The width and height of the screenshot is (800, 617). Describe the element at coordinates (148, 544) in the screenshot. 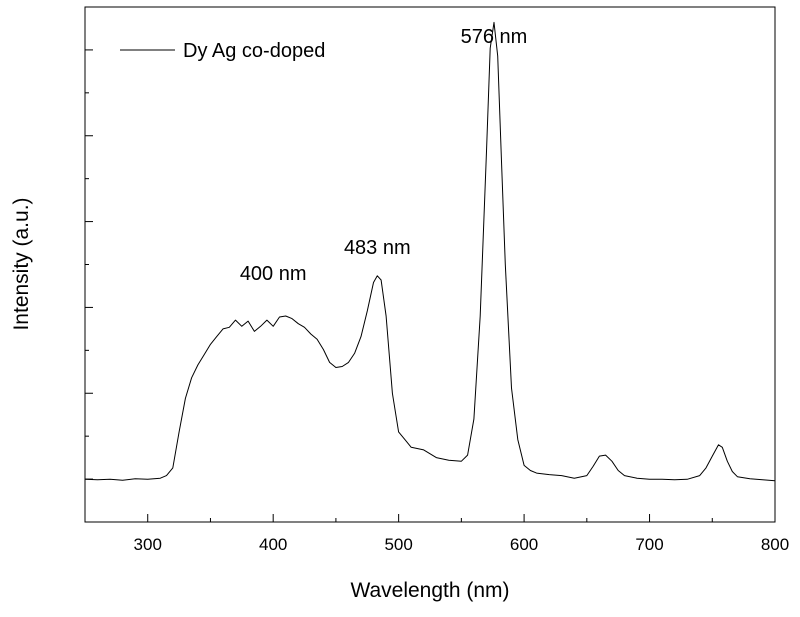

I see `x-tick-label: 300` at that location.